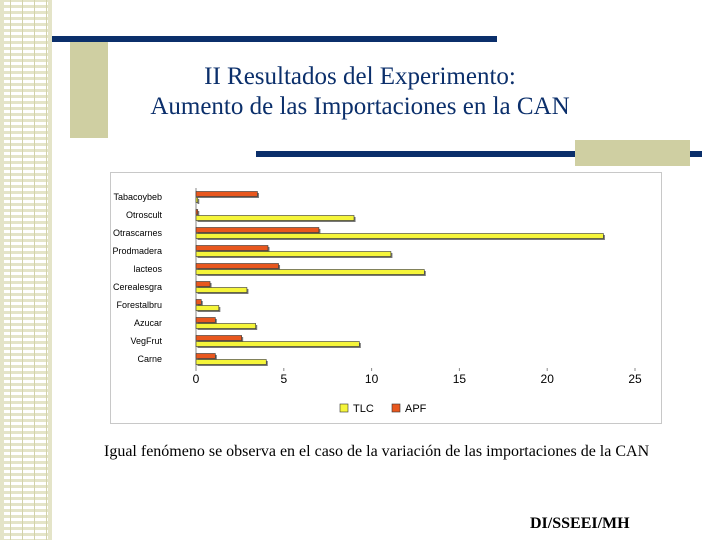 The width and height of the screenshot is (720, 540). Describe the element at coordinates (149, 359) in the screenshot. I see `category-label: Carne` at that location.